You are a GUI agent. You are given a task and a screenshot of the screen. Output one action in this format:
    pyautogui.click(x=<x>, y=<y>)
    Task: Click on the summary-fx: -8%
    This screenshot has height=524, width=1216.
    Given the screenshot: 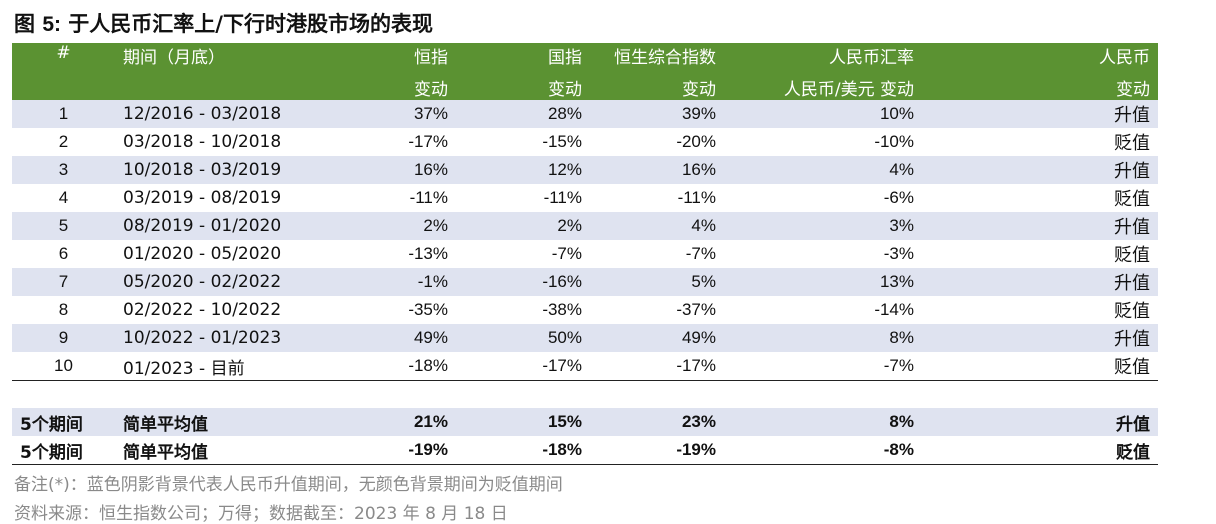 What is the action you would take?
    pyautogui.click(x=823, y=450)
    